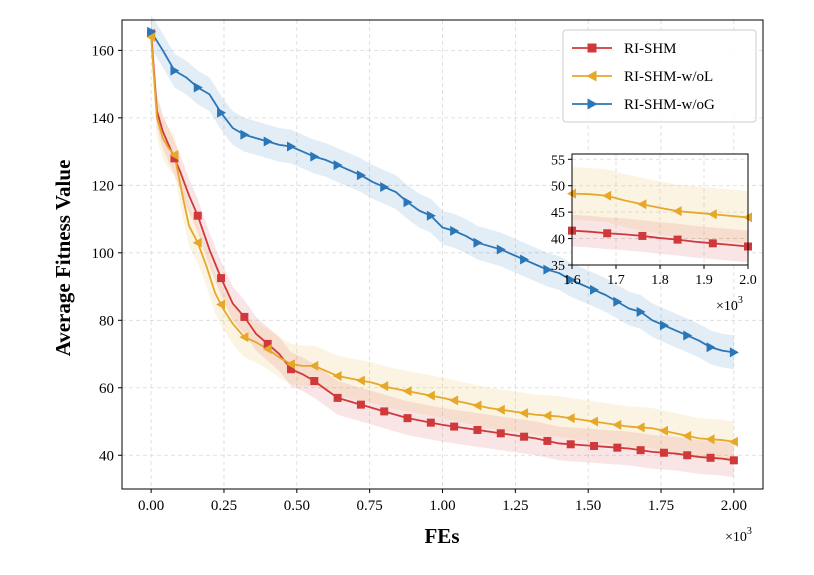 The image size is (814, 575). What do you see at coordinates (63, 258) in the screenshot?
I see `y-axis-title: Average Fitness Value` at bounding box center [63, 258].